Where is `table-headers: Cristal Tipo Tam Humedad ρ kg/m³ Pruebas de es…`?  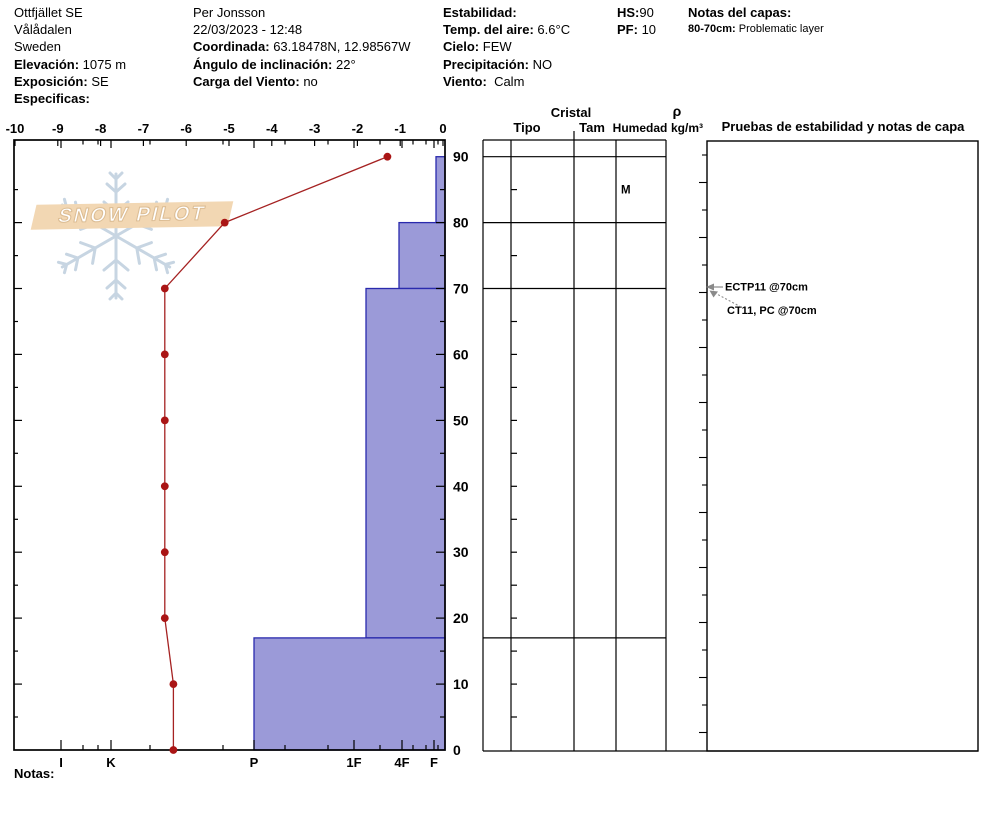
table-headers: Cristal Tipo Tam Humedad ρ kg/m³ Pruebas de es… is located at coordinates (739, 119).